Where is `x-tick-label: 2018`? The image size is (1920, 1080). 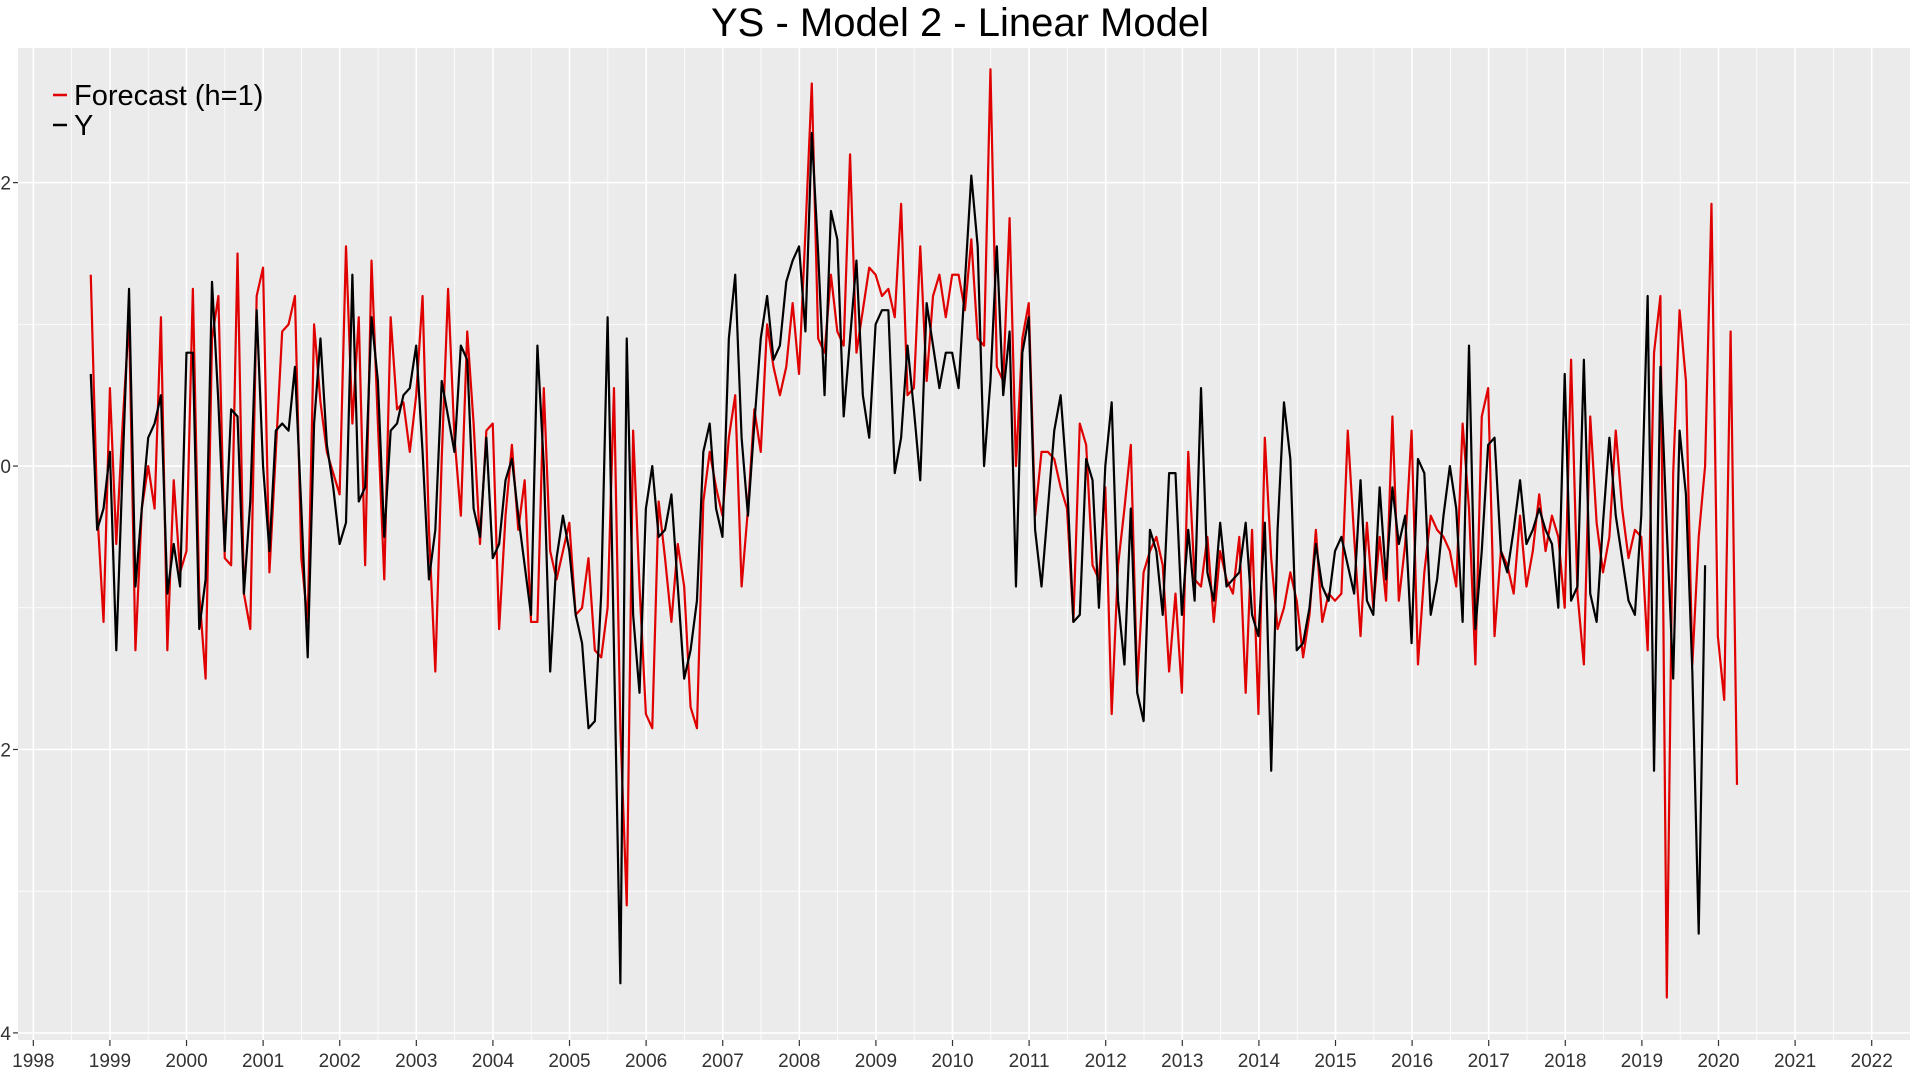 x-tick-label: 2018 is located at coordinates (1565, 1061).